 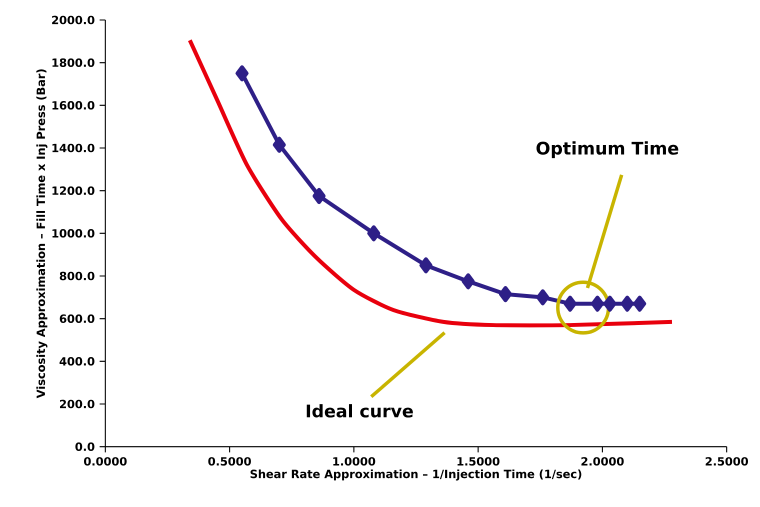 I want to click on y-tick-label: 1200.0, so click(x=73, y=191).